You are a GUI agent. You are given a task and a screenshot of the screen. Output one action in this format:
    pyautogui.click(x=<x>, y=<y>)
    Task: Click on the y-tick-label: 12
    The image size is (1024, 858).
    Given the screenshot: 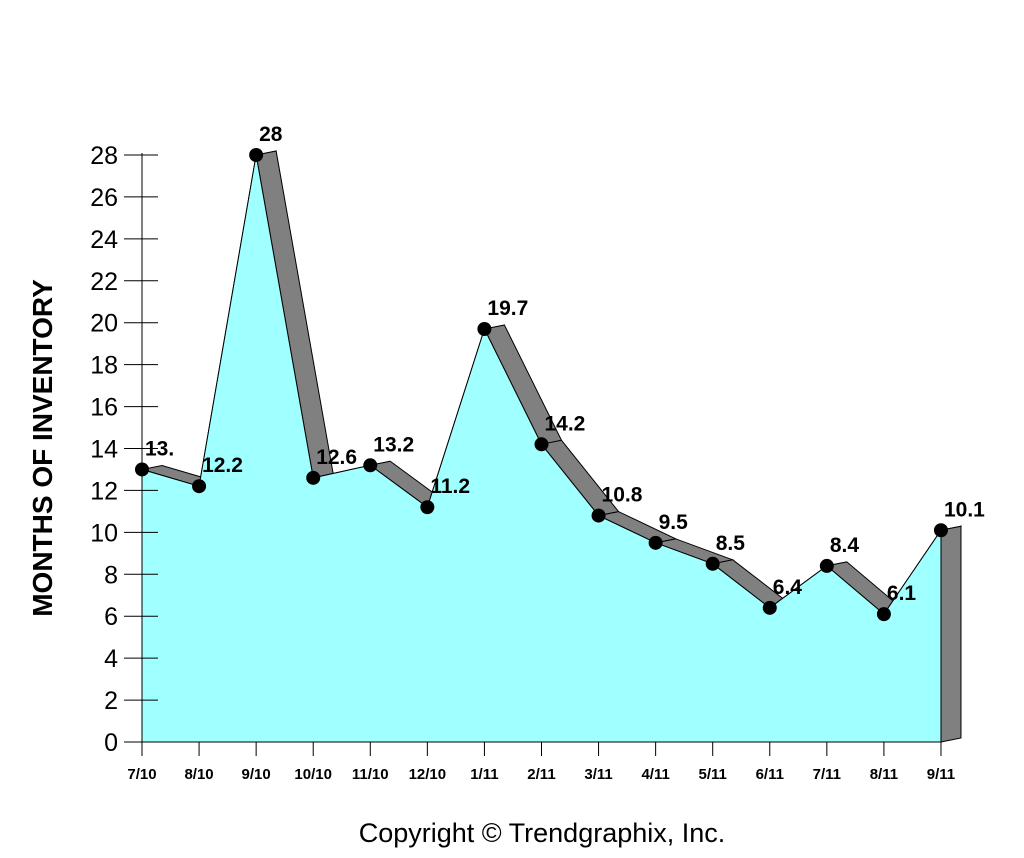 What is the action you would take?
    pyautogui.click(x=104, y=491)
    